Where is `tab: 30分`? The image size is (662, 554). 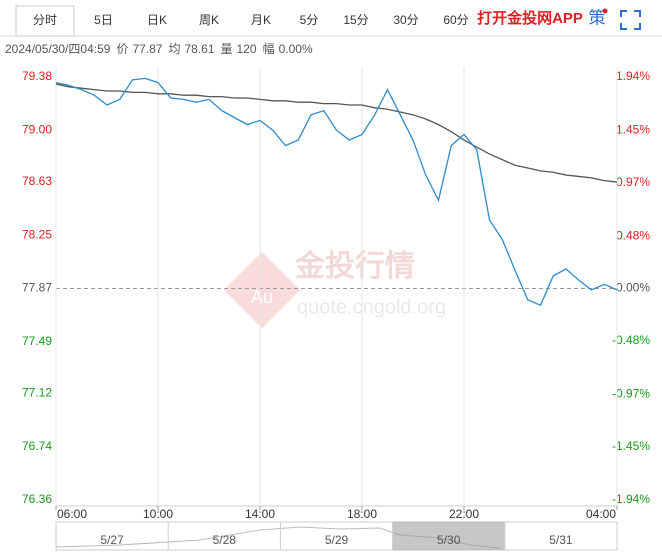 tab: 30分 is located at coordinates (405, 20).